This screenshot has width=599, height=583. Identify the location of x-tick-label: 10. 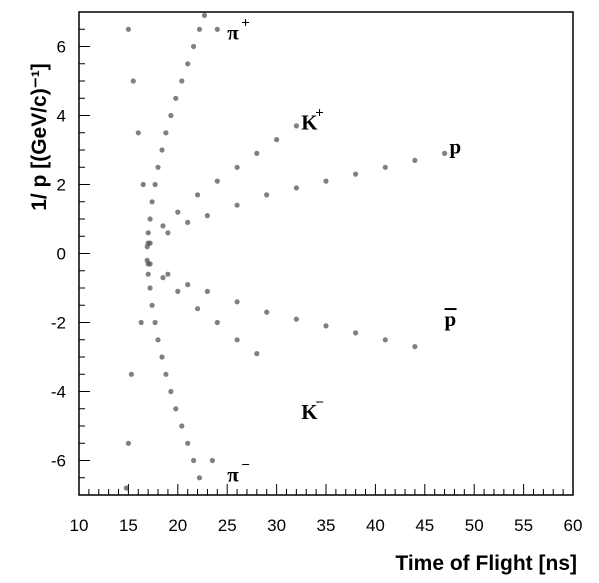
(79, 525).